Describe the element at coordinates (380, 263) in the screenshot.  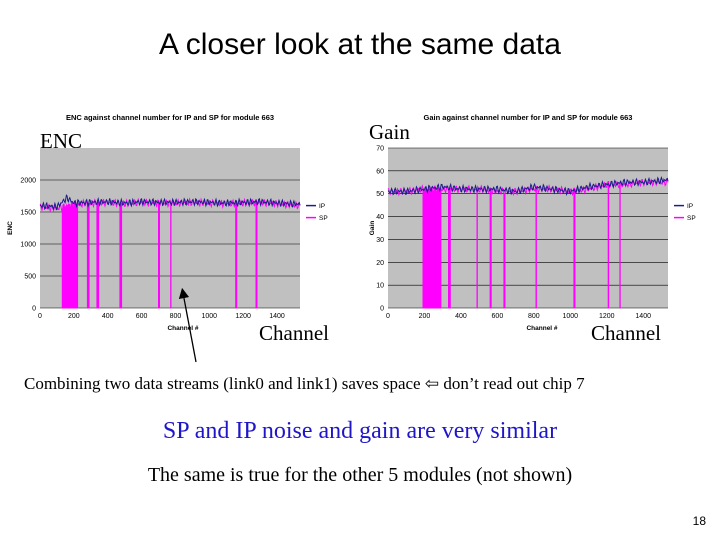
I see `y-tick-label: 20` at that location.